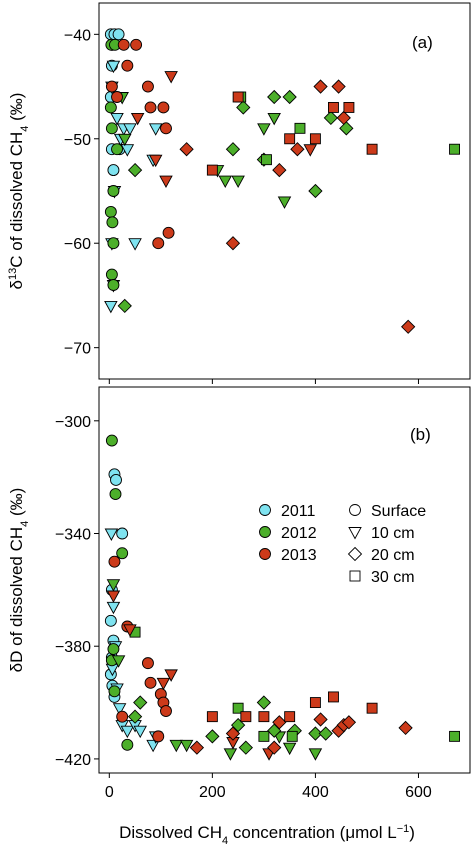  I want to click on panel-b-y-ticks: −300 −340 −380 −420, so click(77, 591).